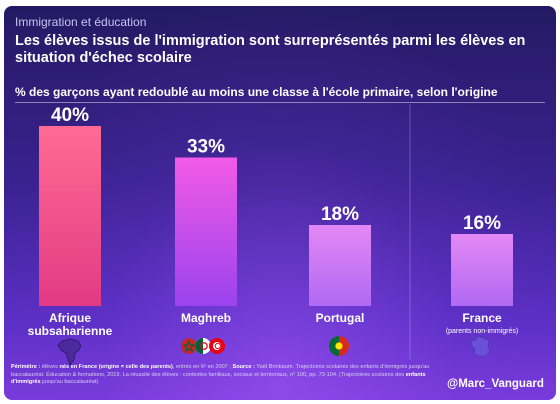 The image size is (560, 404). What do you see at coordinates (70, 115) in the screenshot?
I see `value-label-0: 40%` at bounding box center [70, 115].